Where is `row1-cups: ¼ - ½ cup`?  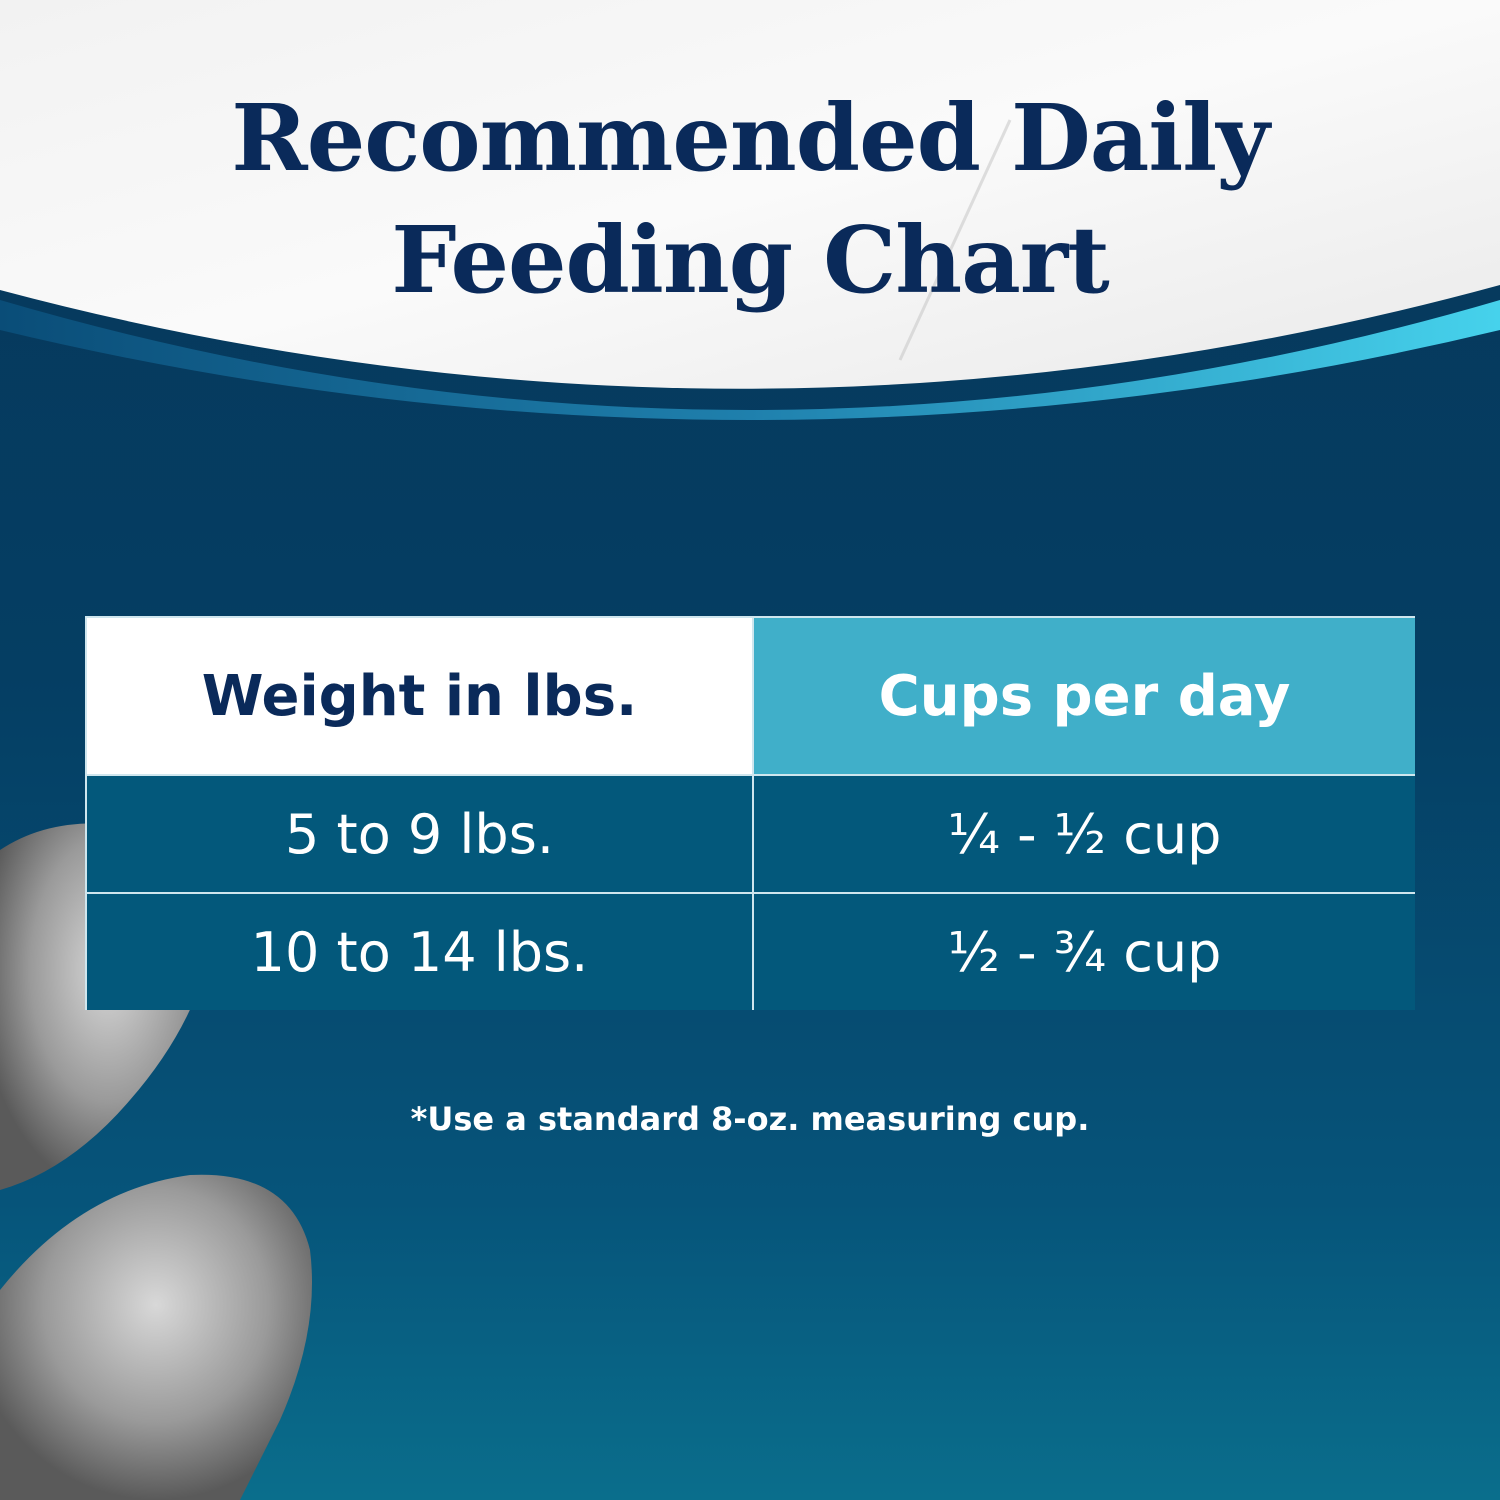 row1-cups: ¼ - ½ cup is located at coordinates (1083, 833).